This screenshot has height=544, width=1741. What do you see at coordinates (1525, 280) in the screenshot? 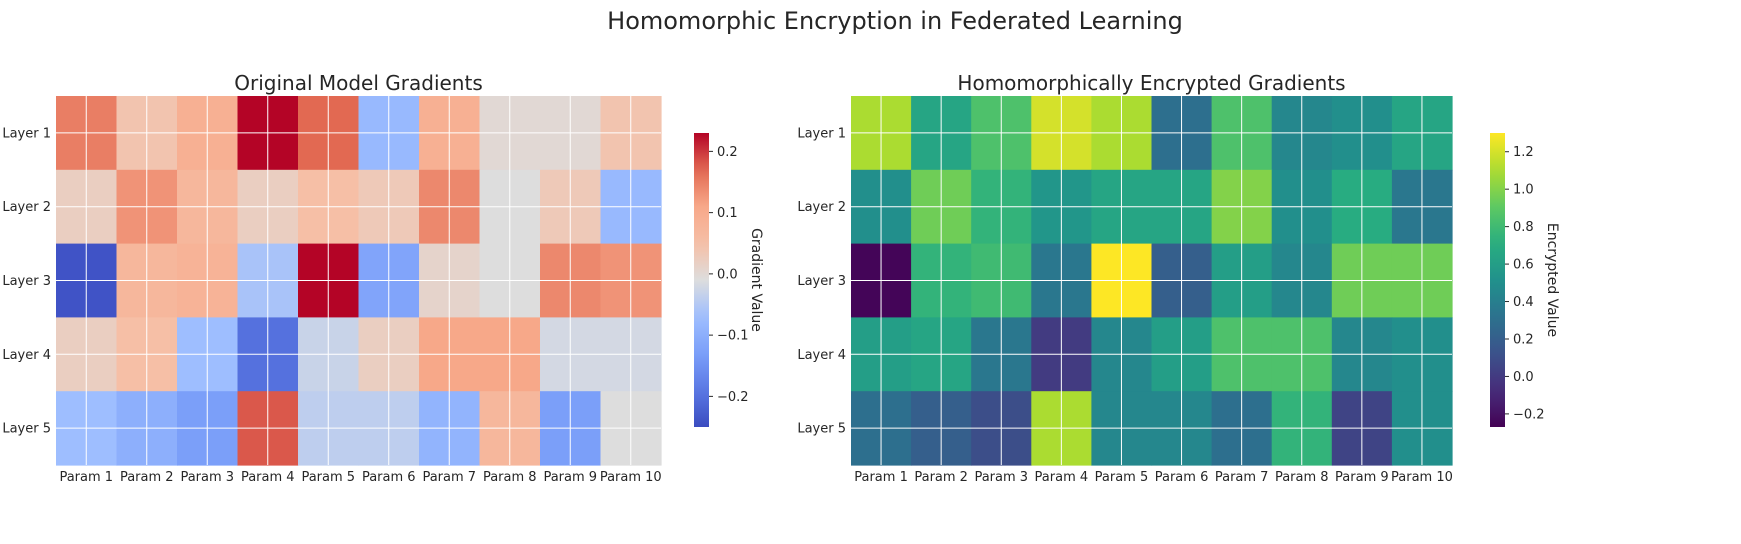
I see `colorbar: −0.2 0.0 0.2 0.4 0.6 0.8 1.0 1.2 Encrypted Value` at bounding box center [1525, 280].